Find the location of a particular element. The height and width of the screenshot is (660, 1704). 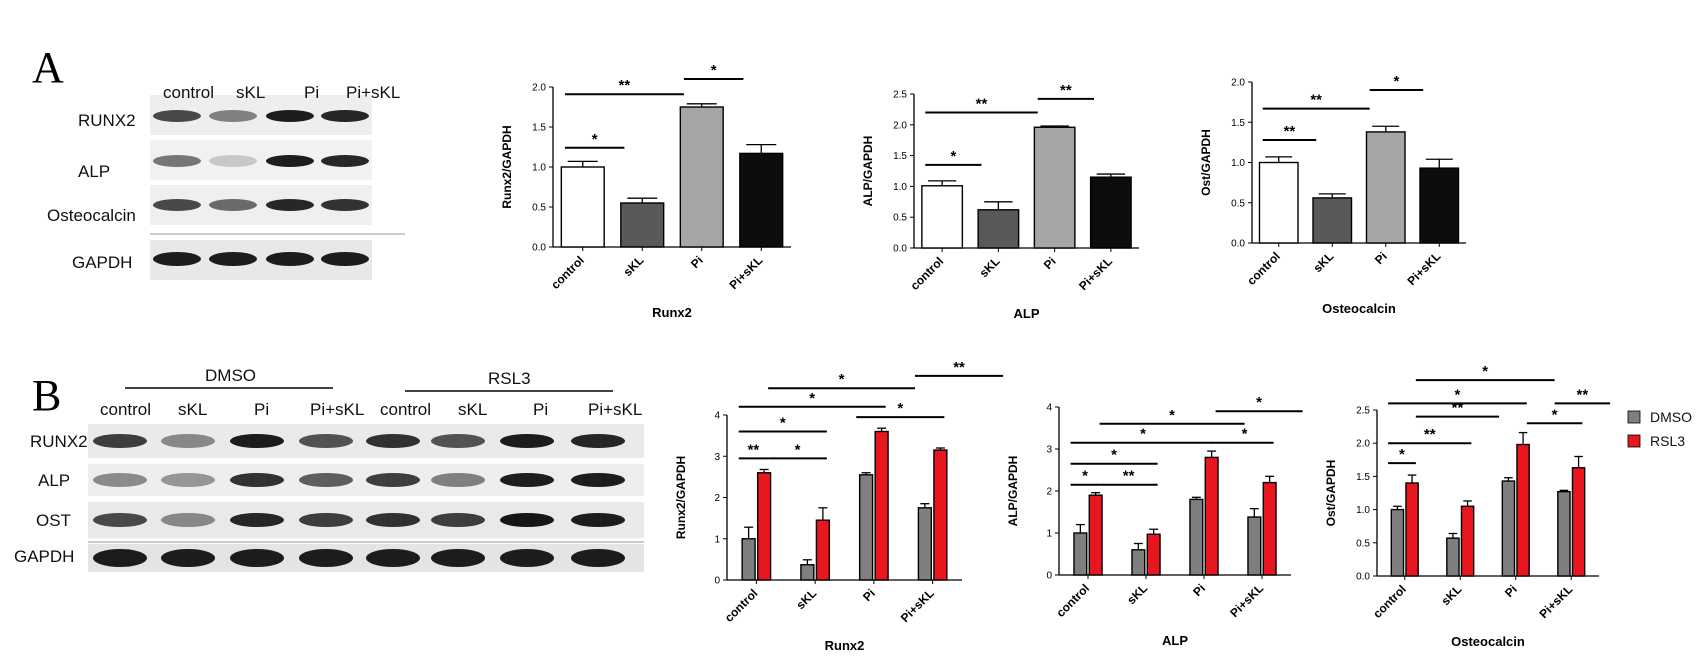

x-axis-title: Runx2 is located at coordinates (845, 645).